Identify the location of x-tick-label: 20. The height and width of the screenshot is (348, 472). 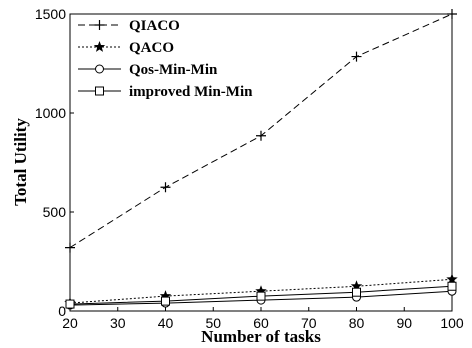
(70, 323).